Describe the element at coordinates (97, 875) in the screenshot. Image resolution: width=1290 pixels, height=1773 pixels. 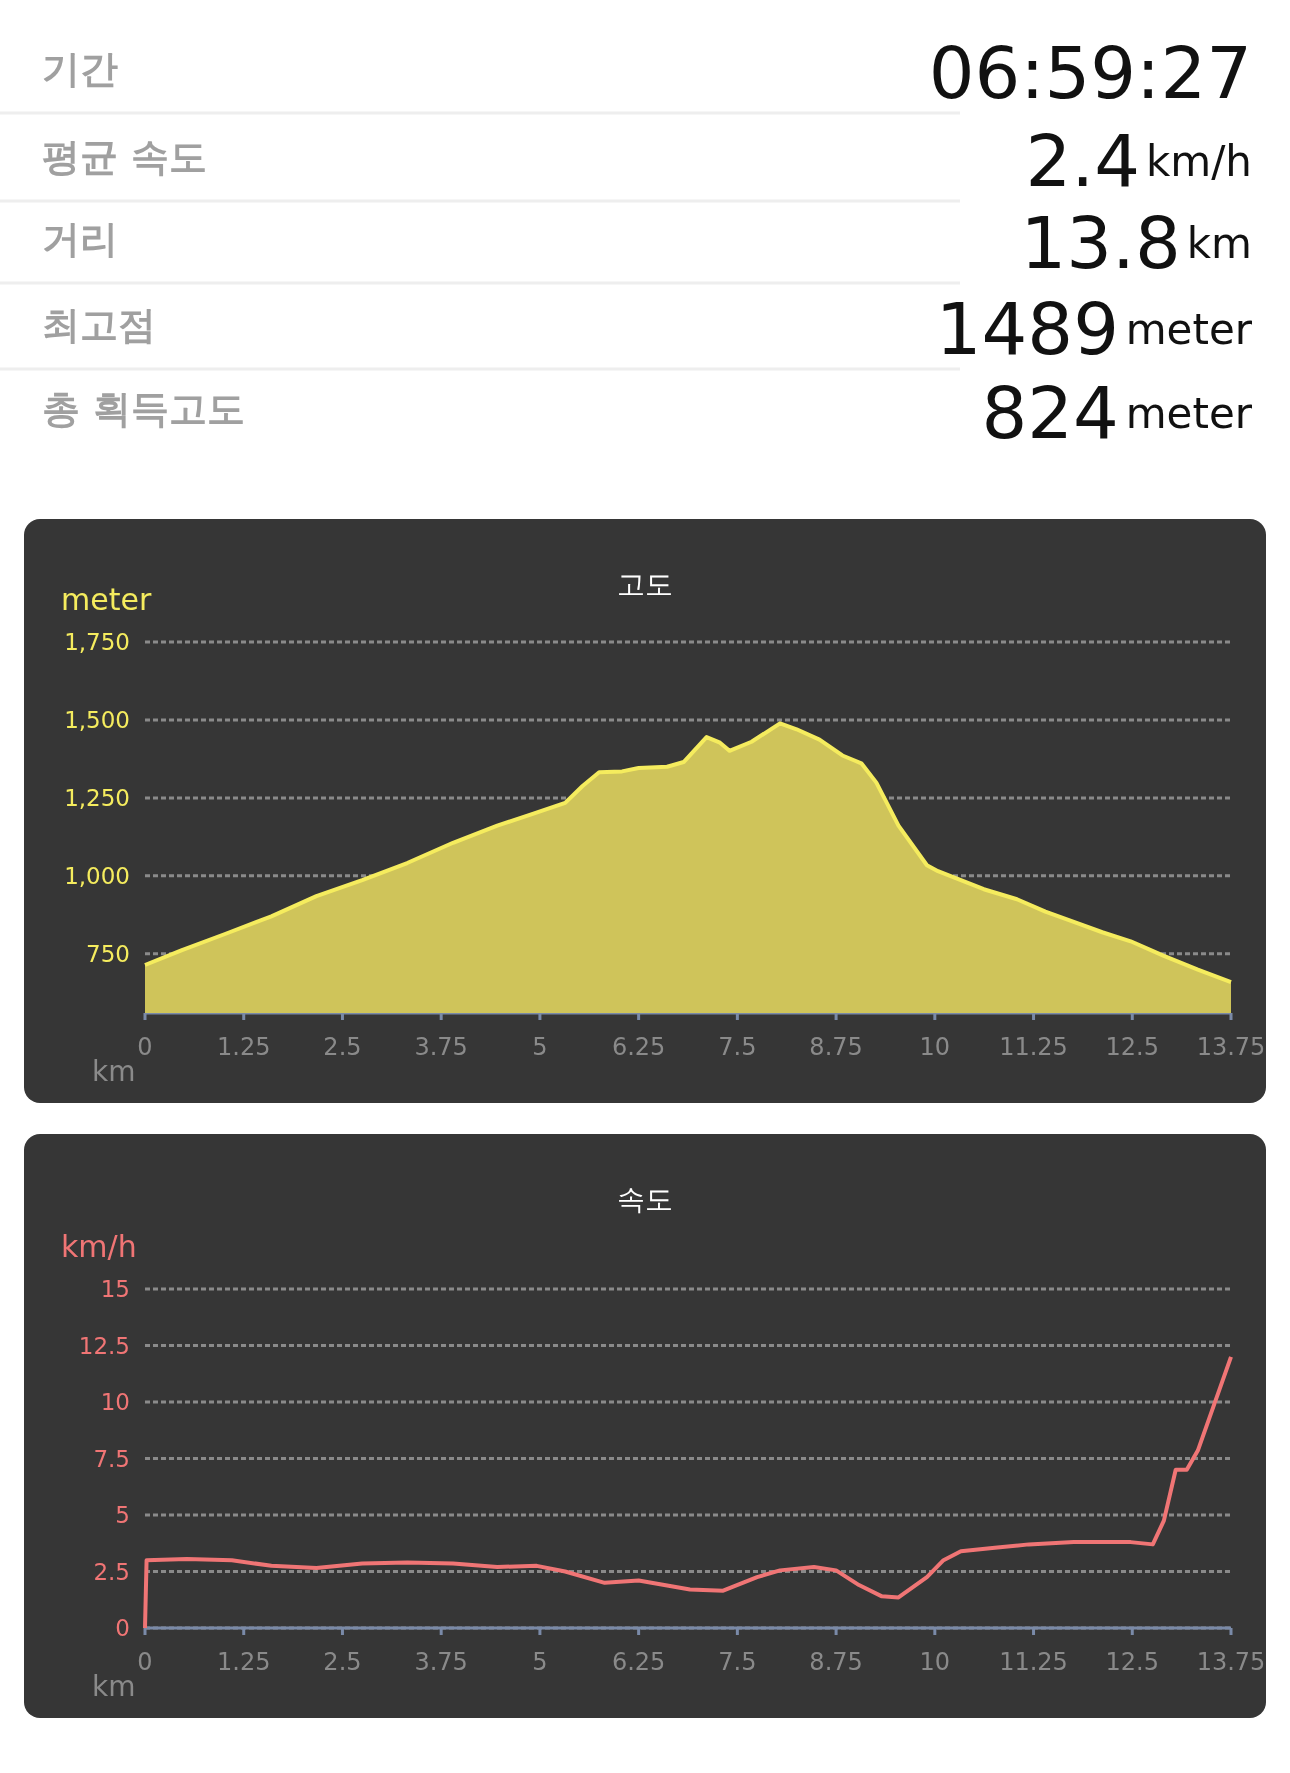
I see `y-tick-label: 1,000` at that location.